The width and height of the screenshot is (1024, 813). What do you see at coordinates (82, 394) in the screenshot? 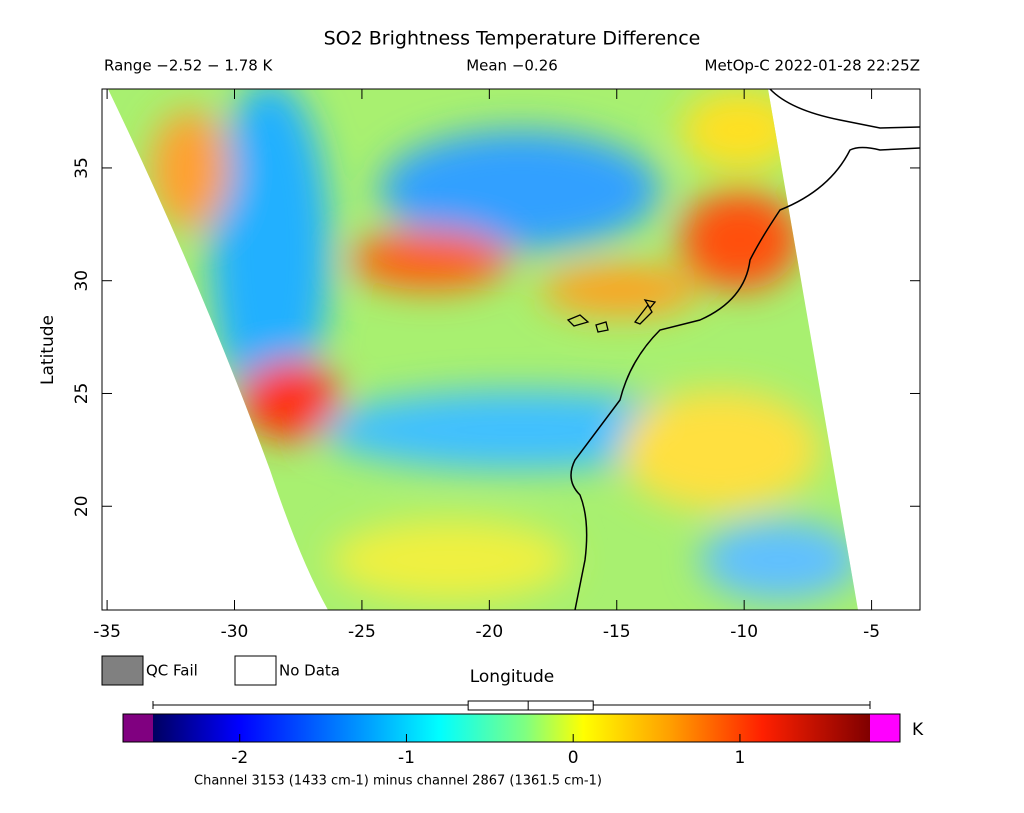
I see `y-tick-label: 25` at bounding box center [82, 394].